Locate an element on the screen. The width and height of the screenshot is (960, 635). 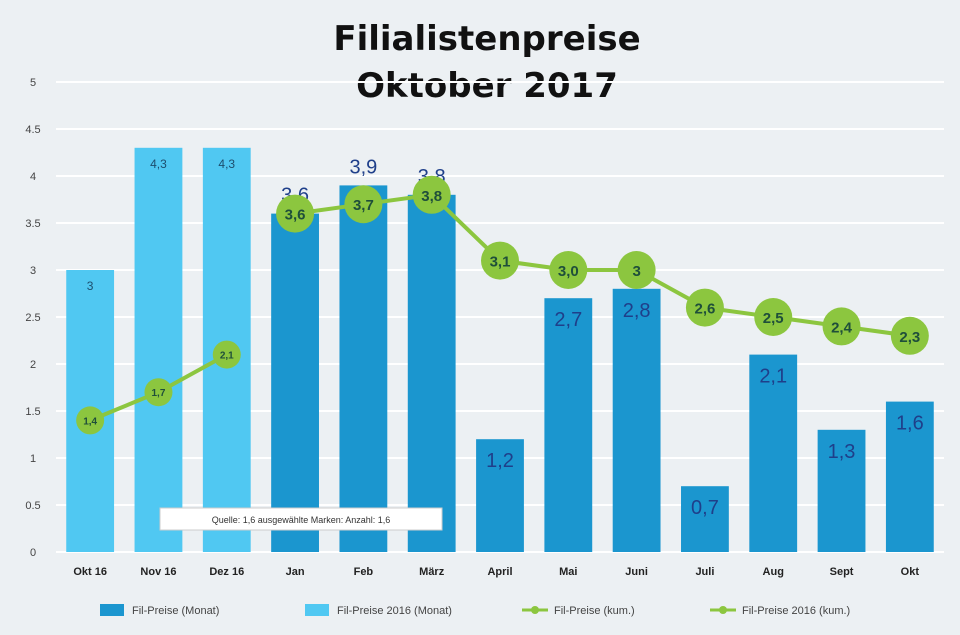
x-tick-label: Sept is located at coordinates (842, 572).